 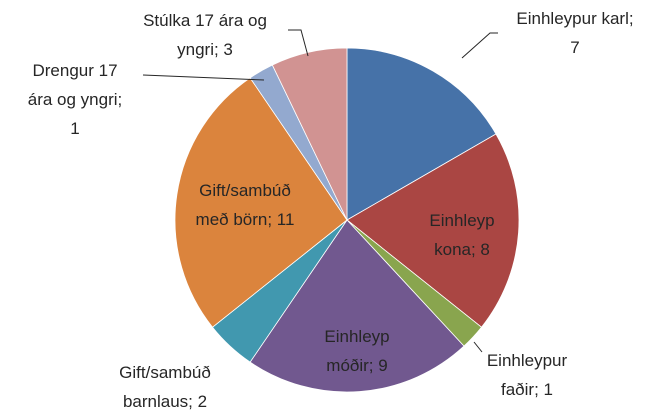 What do you see at coordinates (245, 205) in the screenshot?
I see `data-label: Gift/sambúð með börn; 11` at bounding box center [245, 205].